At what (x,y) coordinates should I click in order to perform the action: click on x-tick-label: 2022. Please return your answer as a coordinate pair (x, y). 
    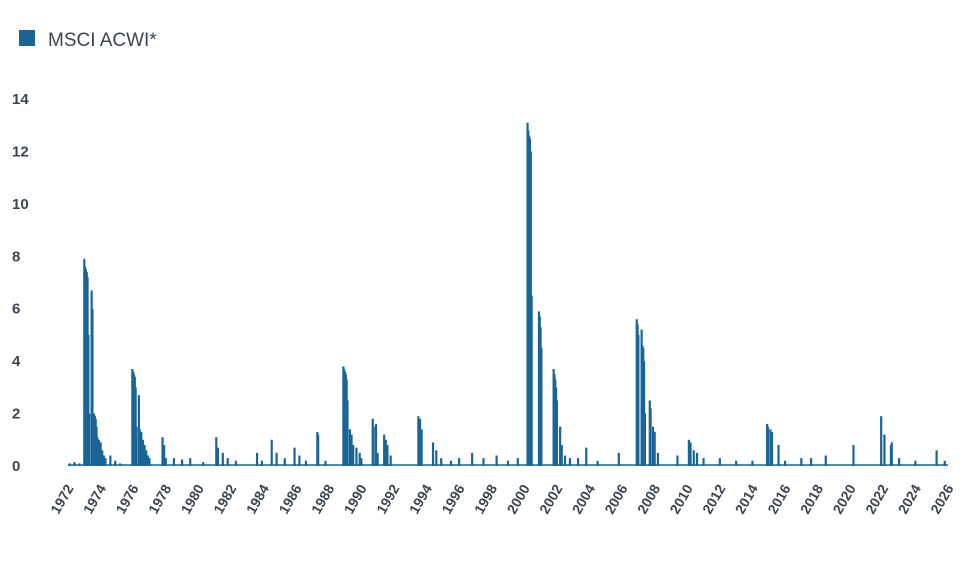
    Looking at the image, I should click on (877, 498).